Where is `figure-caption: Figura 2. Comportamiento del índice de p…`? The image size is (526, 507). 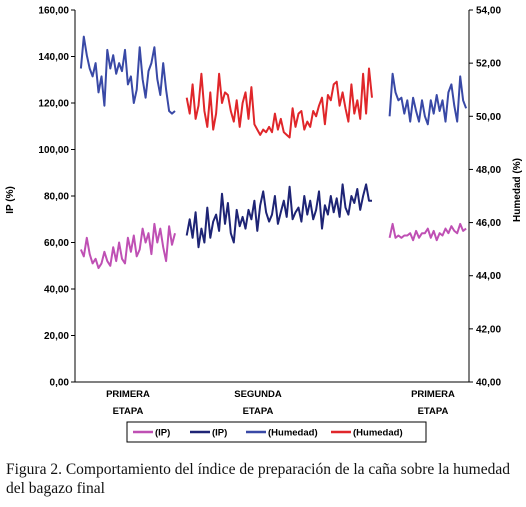 figure-caption: Figura 2. Comportamiento del índice de p… is located at coordinates (258, 479).